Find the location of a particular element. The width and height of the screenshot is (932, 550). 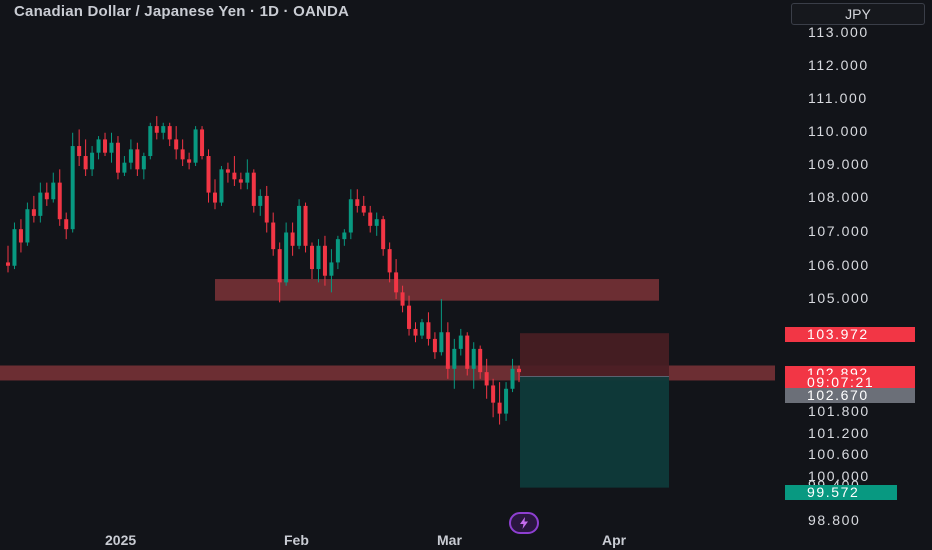

y-tick: 111.000 is located at coordinates (838, 98).